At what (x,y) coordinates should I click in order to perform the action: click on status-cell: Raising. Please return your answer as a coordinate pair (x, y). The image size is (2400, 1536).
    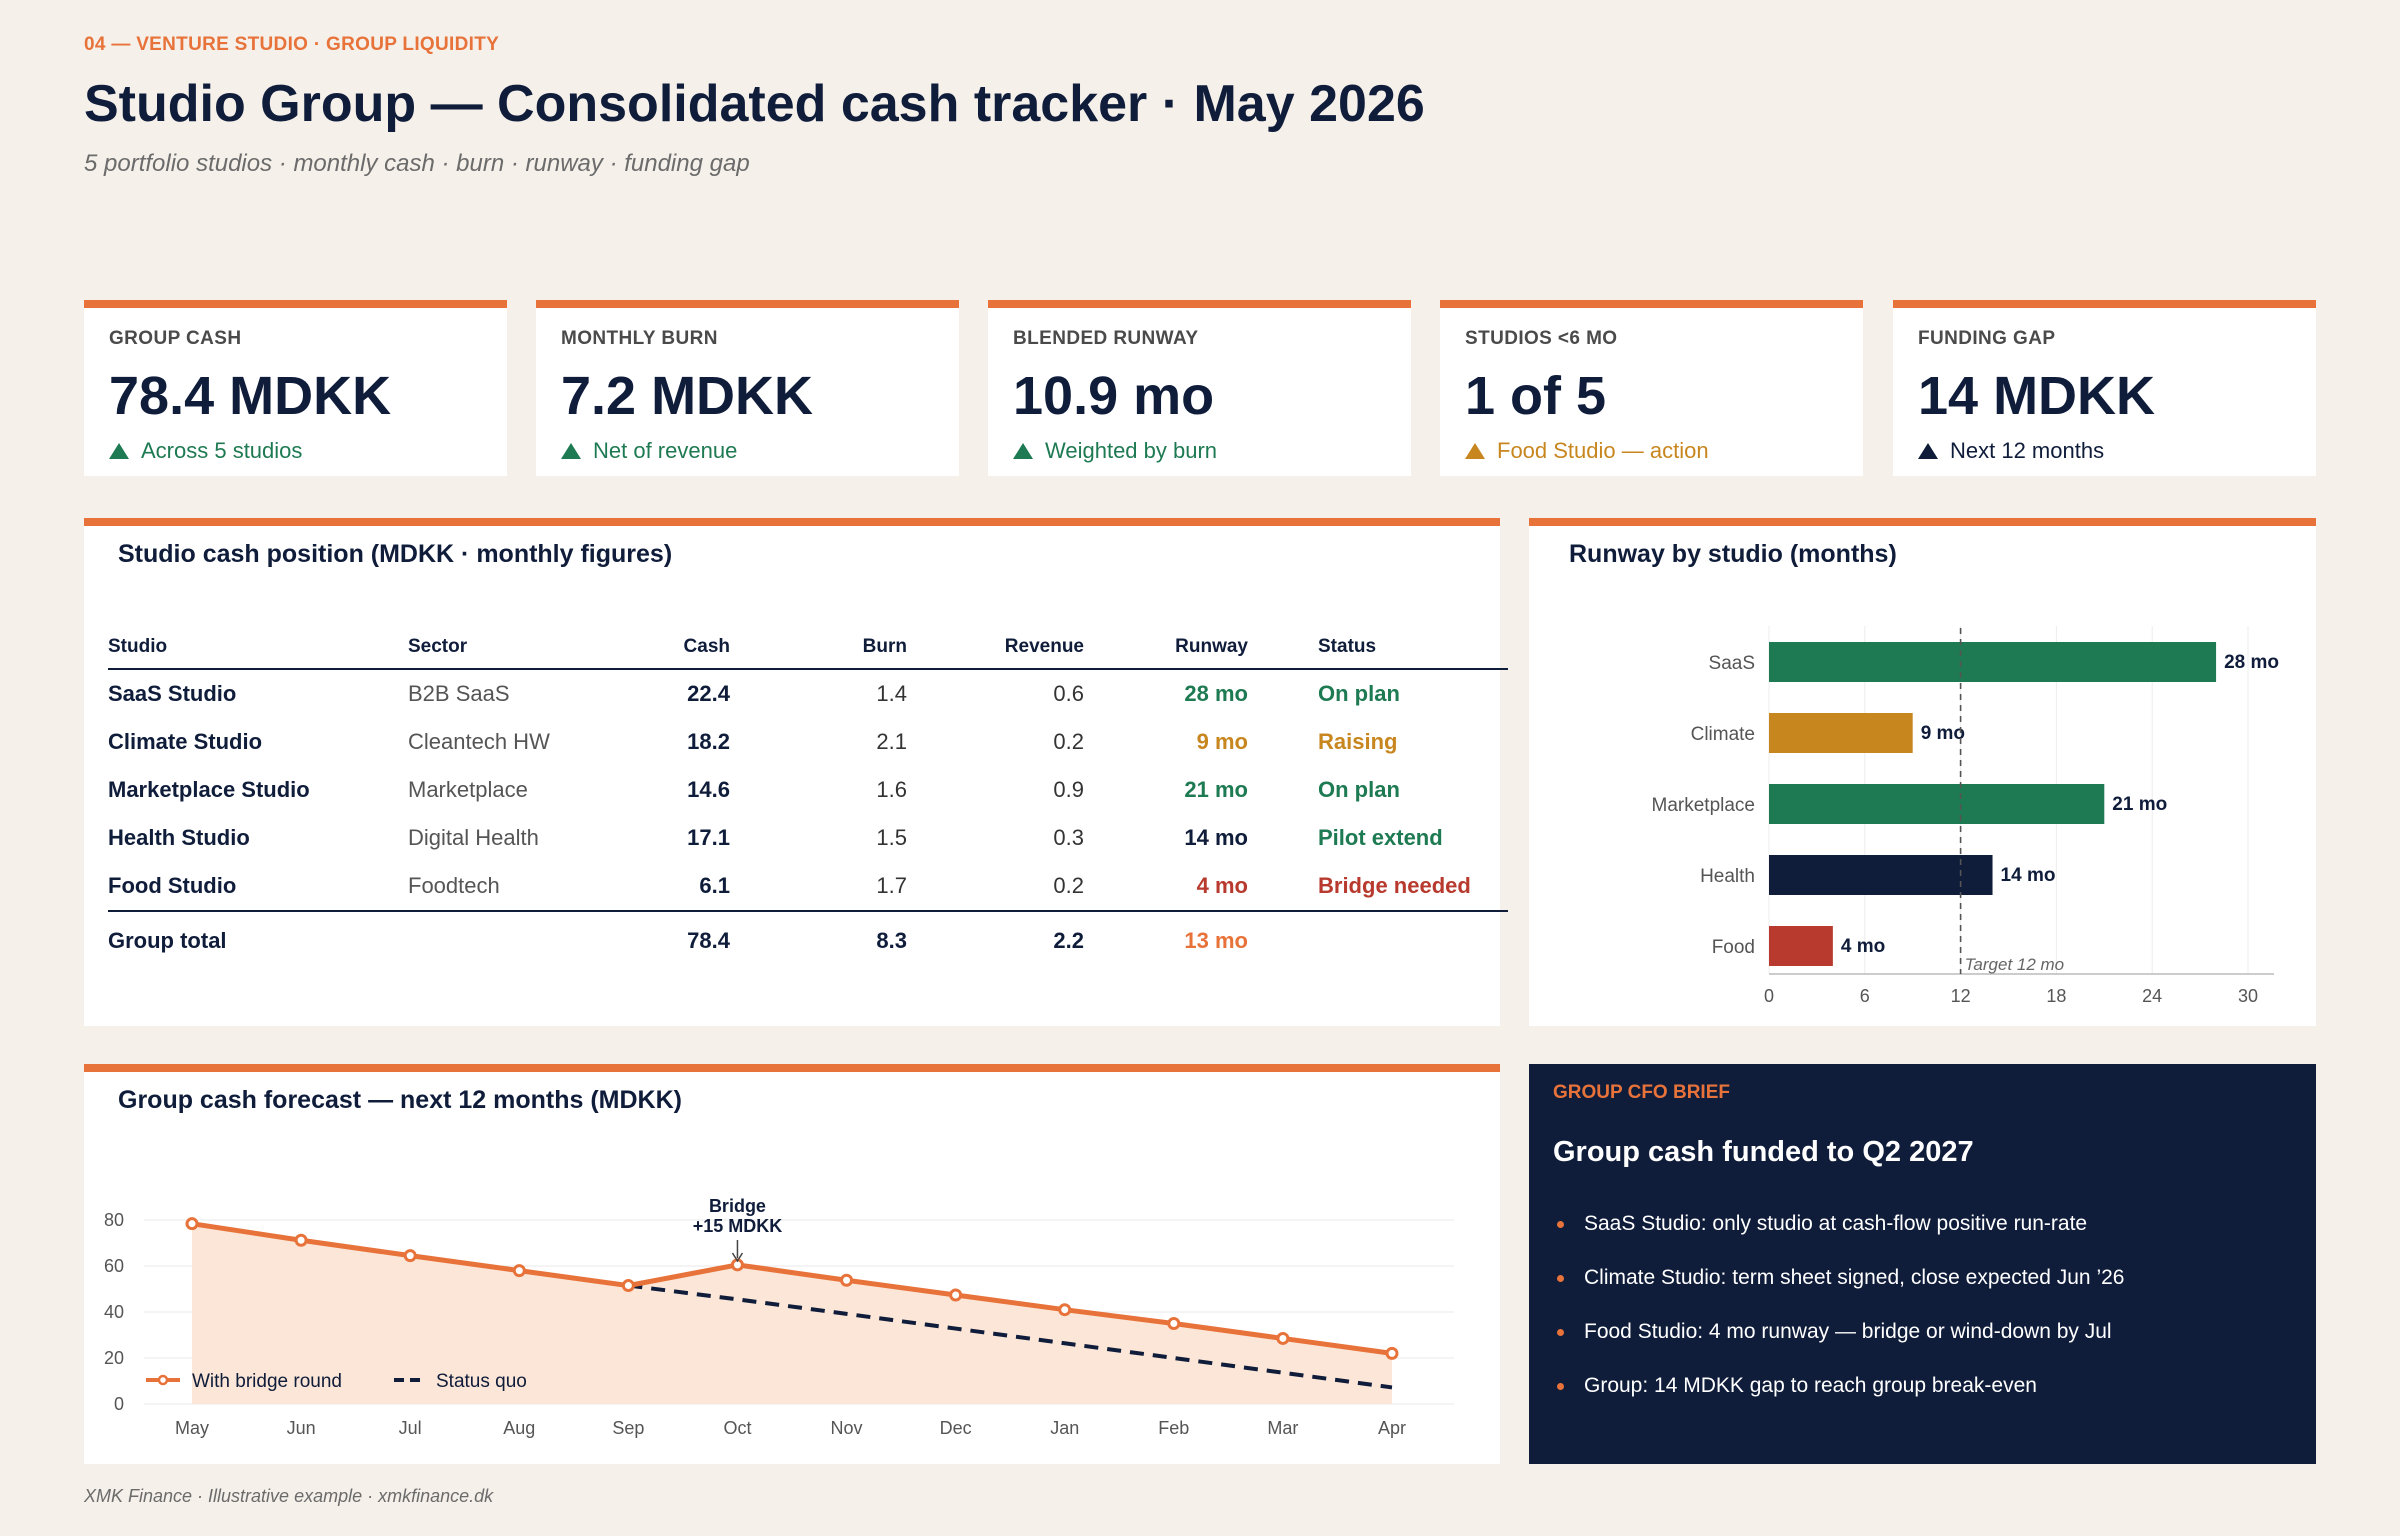
    Looking at the image, I should click on (1358, 741).